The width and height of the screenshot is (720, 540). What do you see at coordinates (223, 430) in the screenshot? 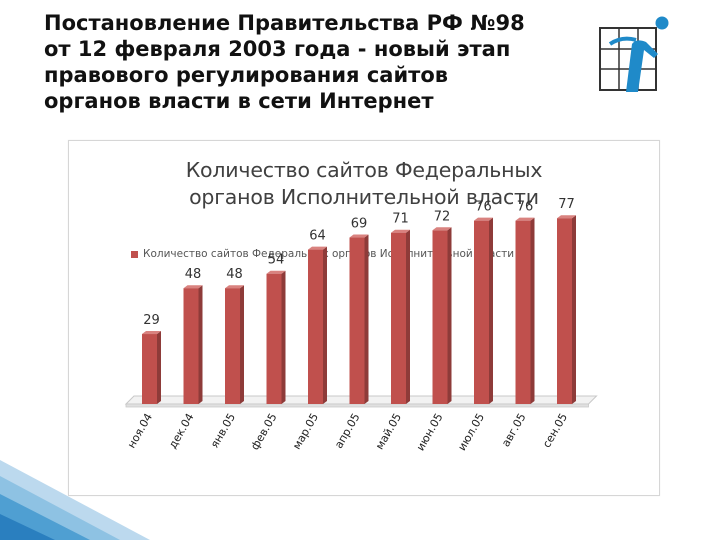
I see `x-tick-label: янв.05` at bounding box center [223, 430].